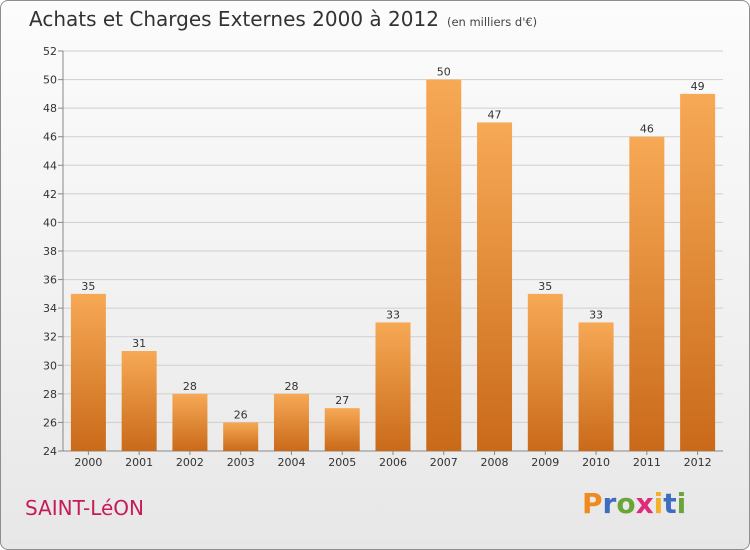  What do you see at coordinates (50, 222) in the screenshot?
I see `y-tick-label: 40` at bounding box center [50, 222].